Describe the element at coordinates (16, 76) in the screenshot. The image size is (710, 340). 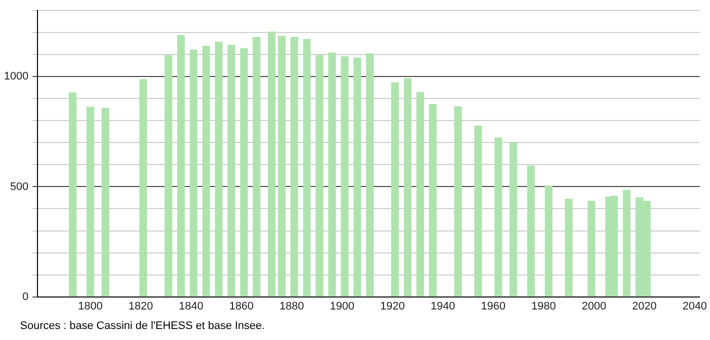
I see `y-tick-label: 1000` at that location.